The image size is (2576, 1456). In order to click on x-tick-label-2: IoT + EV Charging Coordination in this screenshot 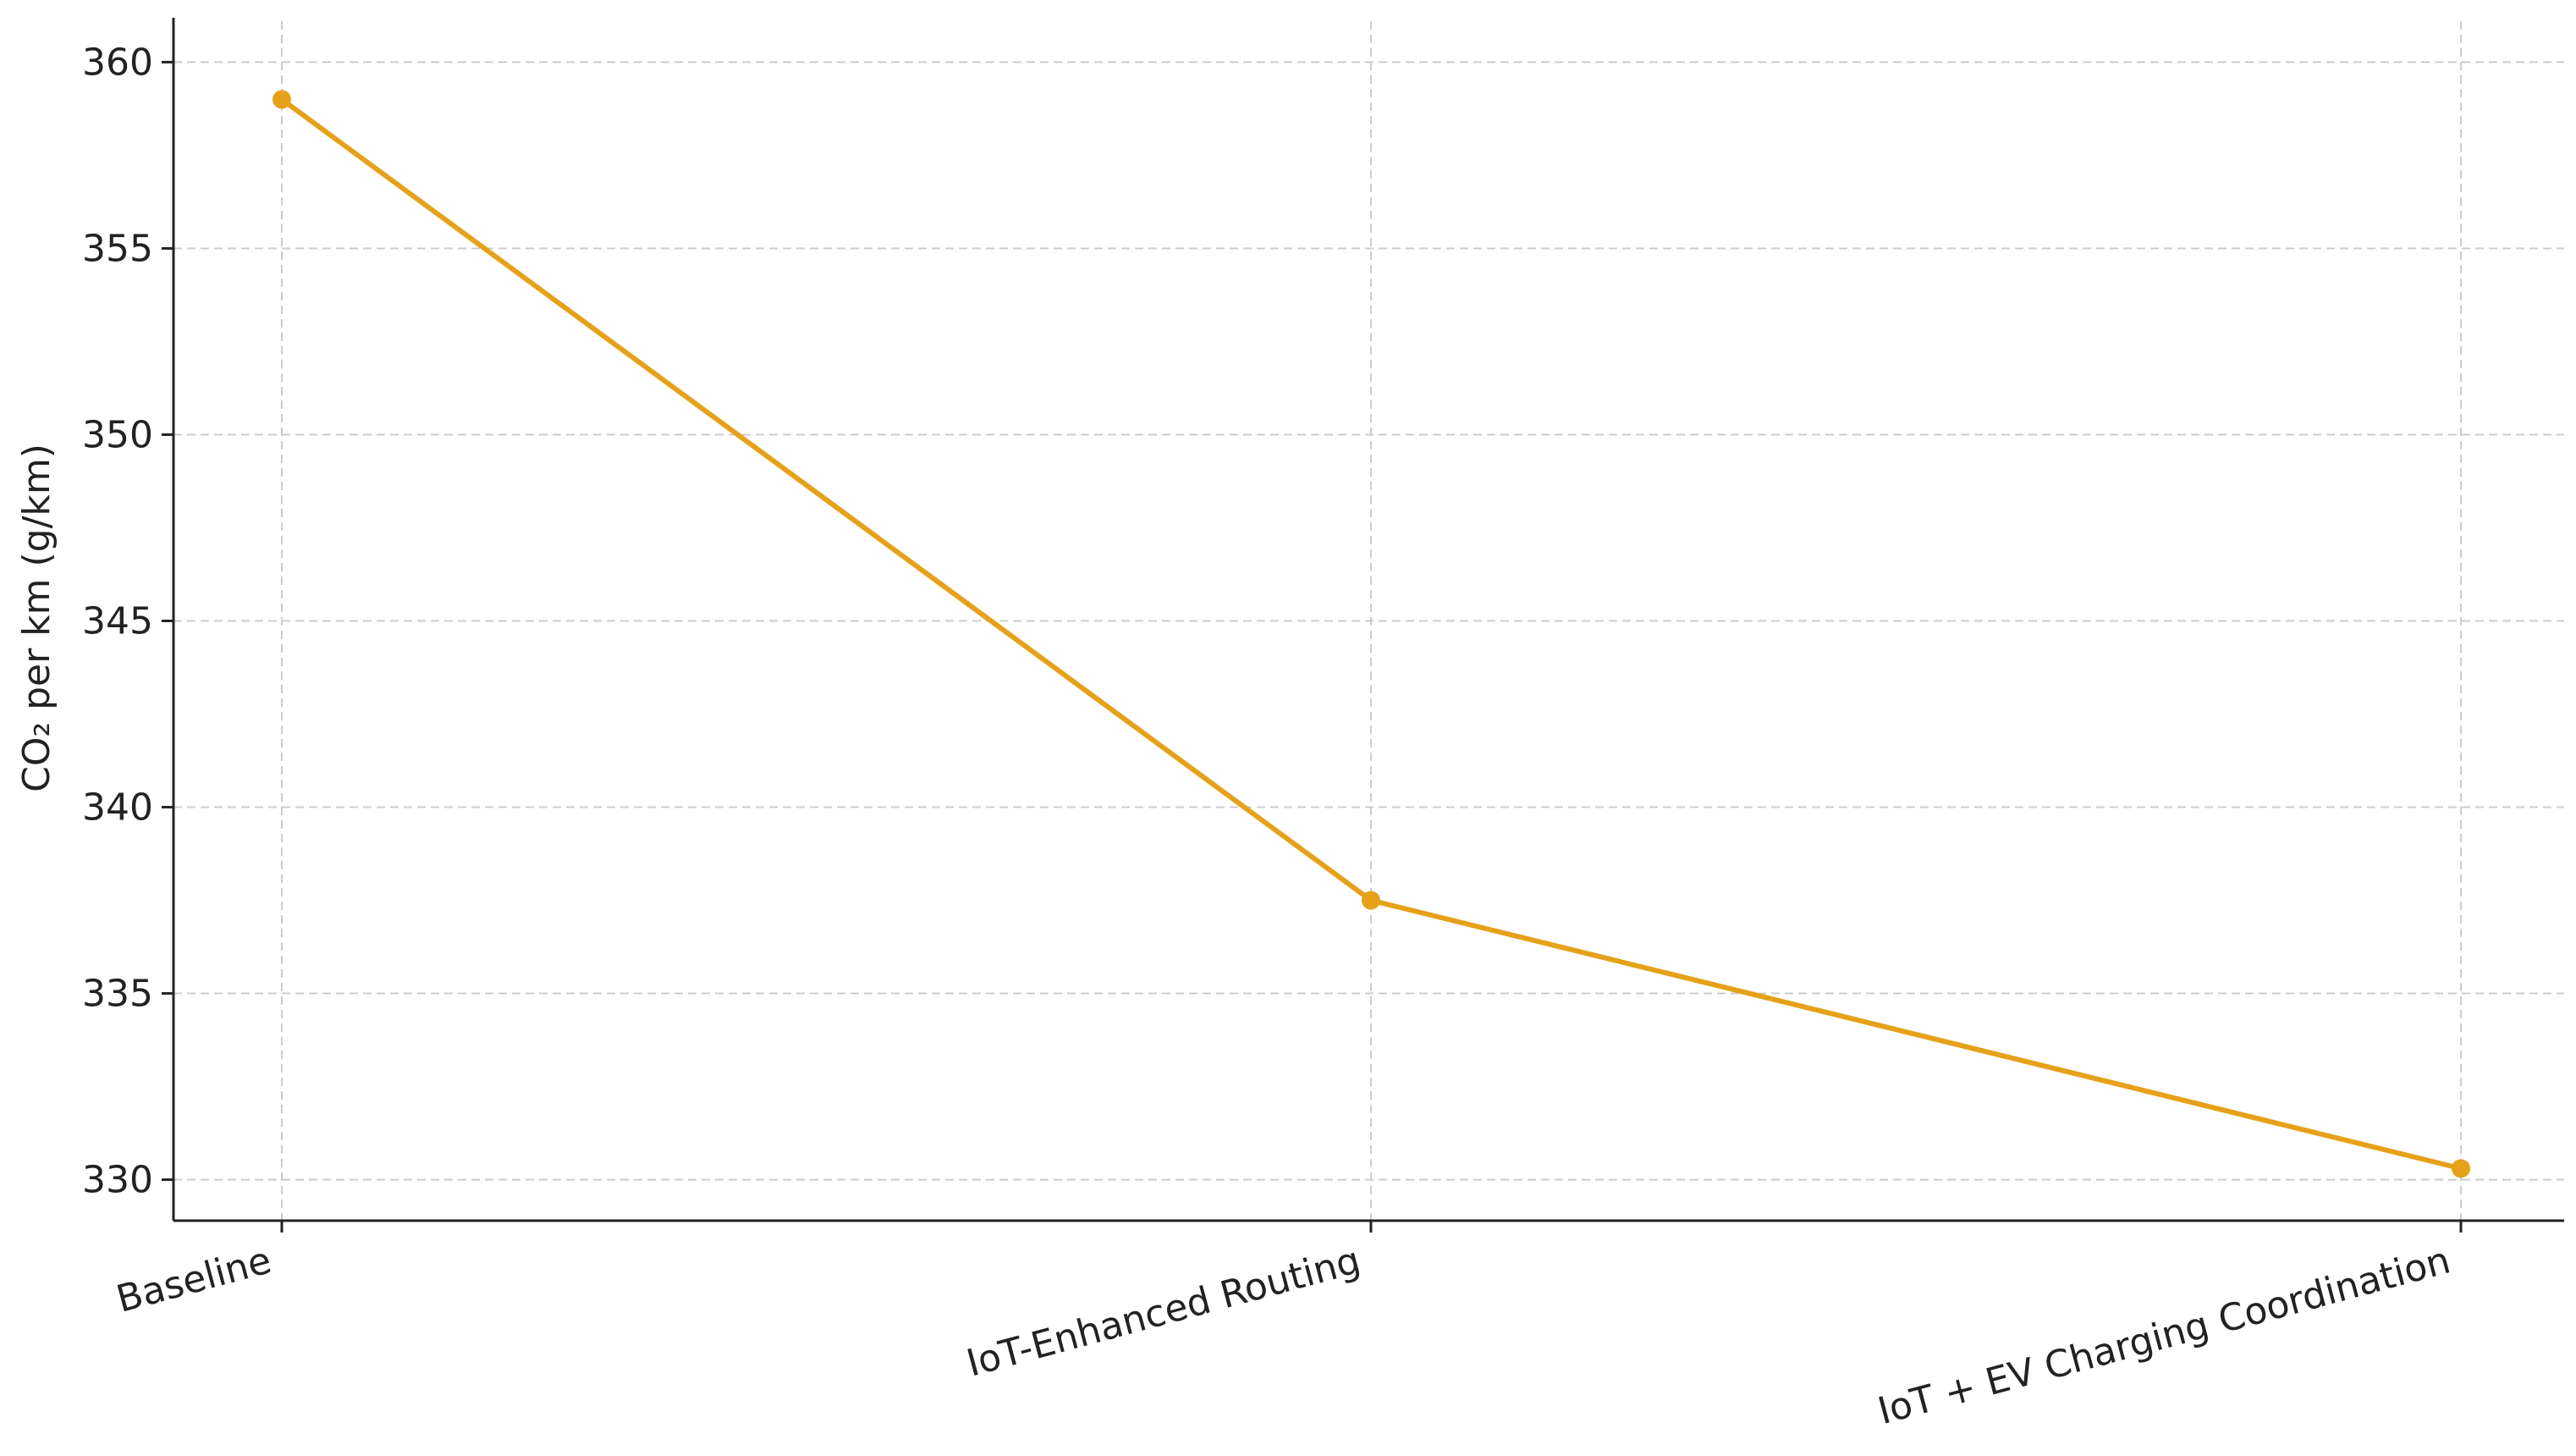, I will do `click(2164, 1335)`.